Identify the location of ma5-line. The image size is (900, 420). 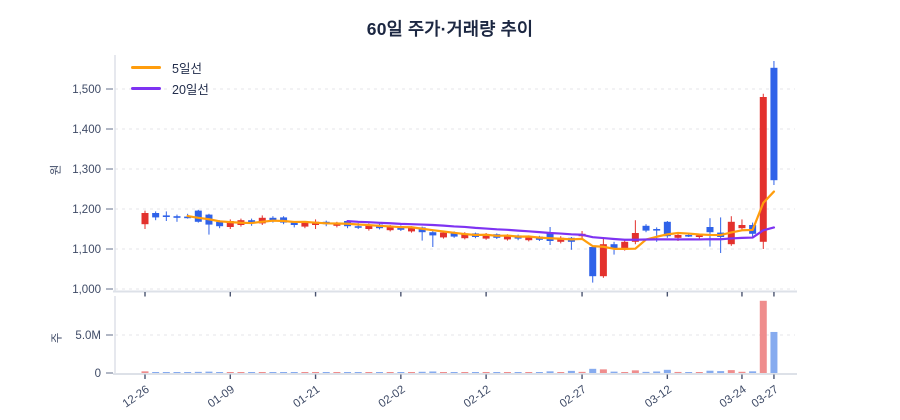
(481, 220).